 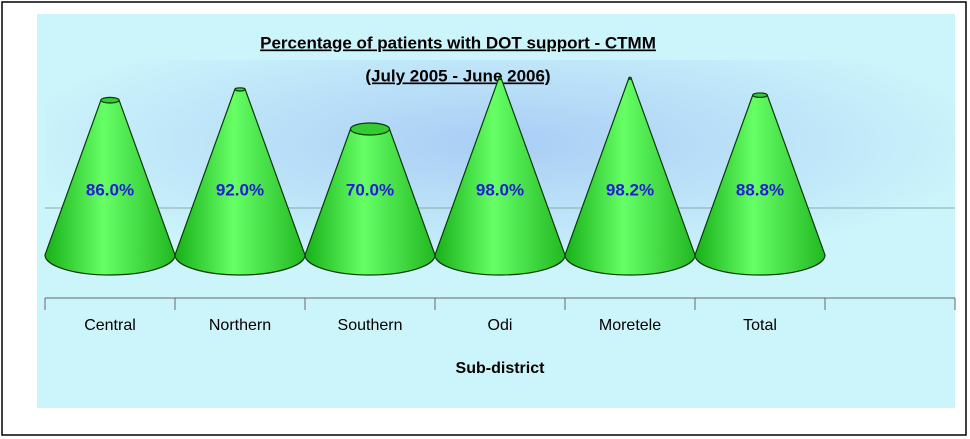 I want to click on value-label: 88.8%, so click(x=760, y=189).